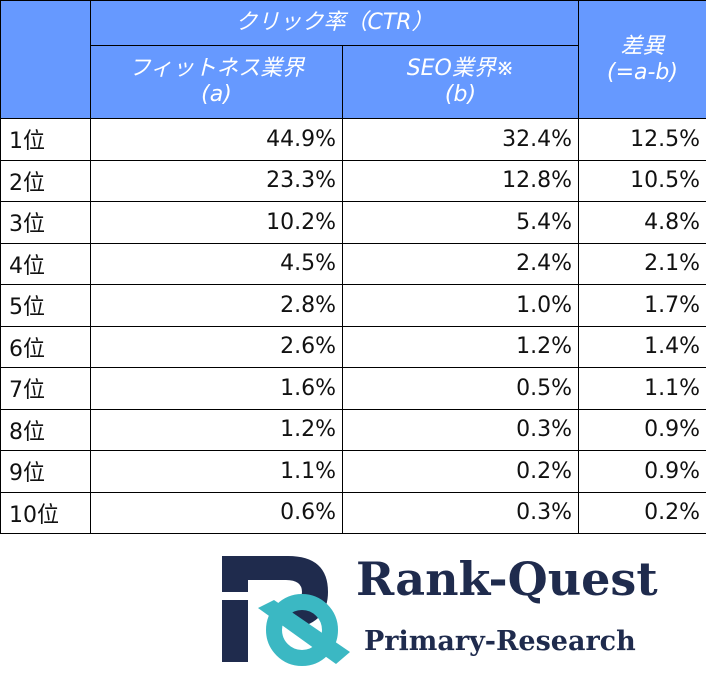 This screenshot has width=706, height=676. Describe the element at coordinates (216, 94) in the screenshot. I see `header-line: (a)` at that location.